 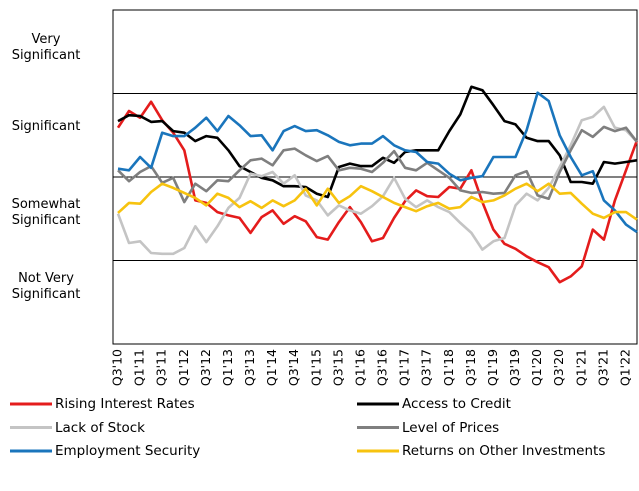 I want to click on x-tick-label: Q3'20, so click(x=558, y=367).